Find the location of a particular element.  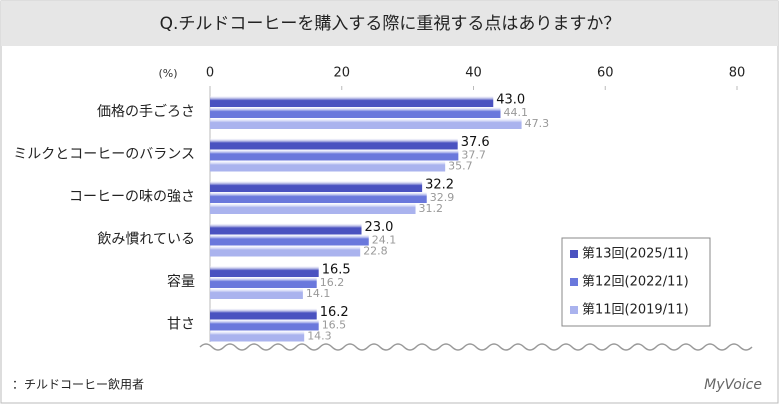

legend-label: 第12回(2022/11) is located at coordinates (635, 282).